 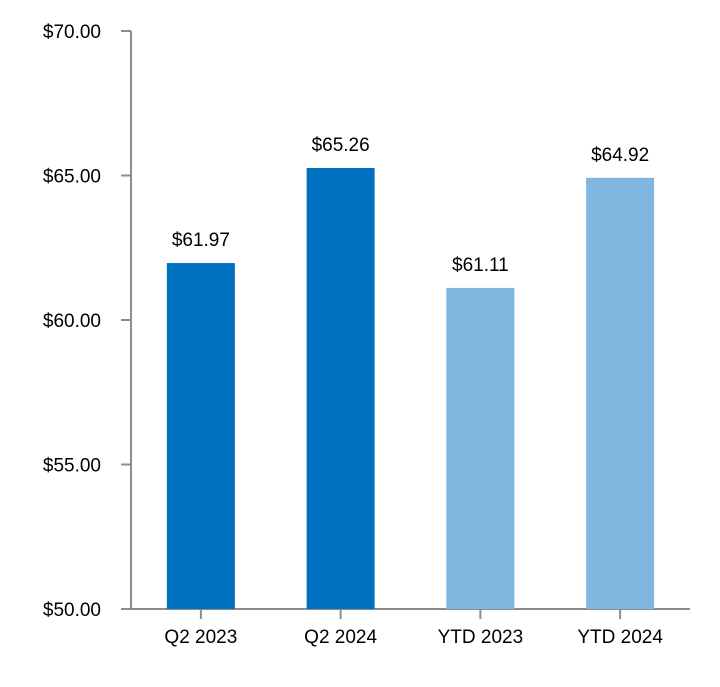 I want to click on x-tick-label: YTD 2023, so click(x=481, y=637).